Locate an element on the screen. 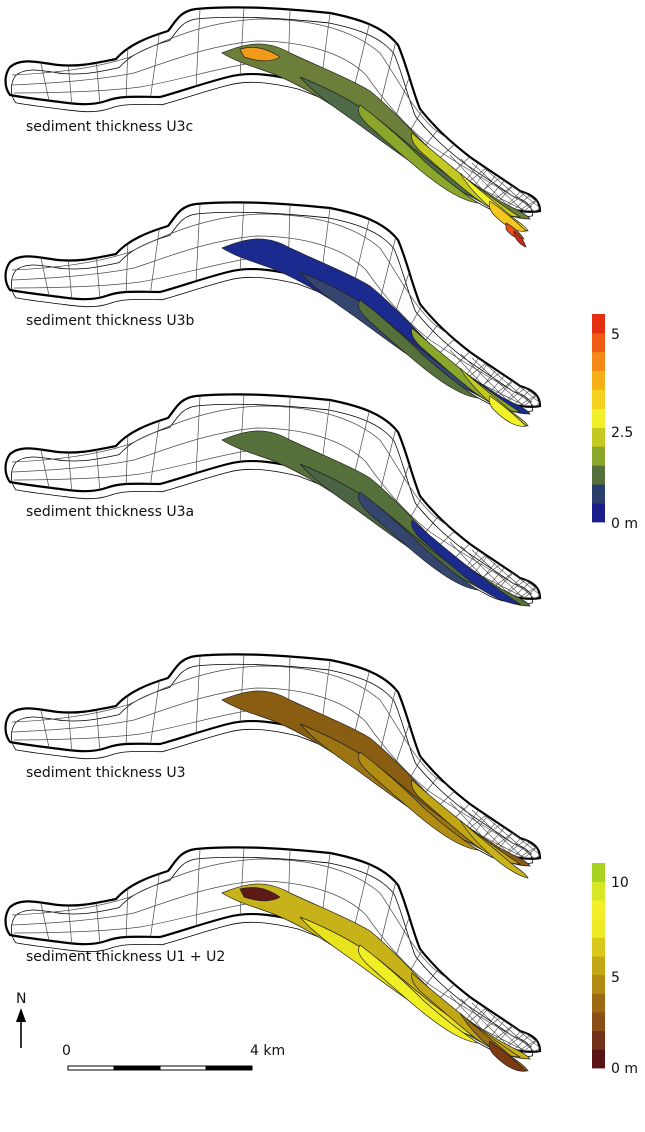  north-label: N is located at coordinates (21, 999).